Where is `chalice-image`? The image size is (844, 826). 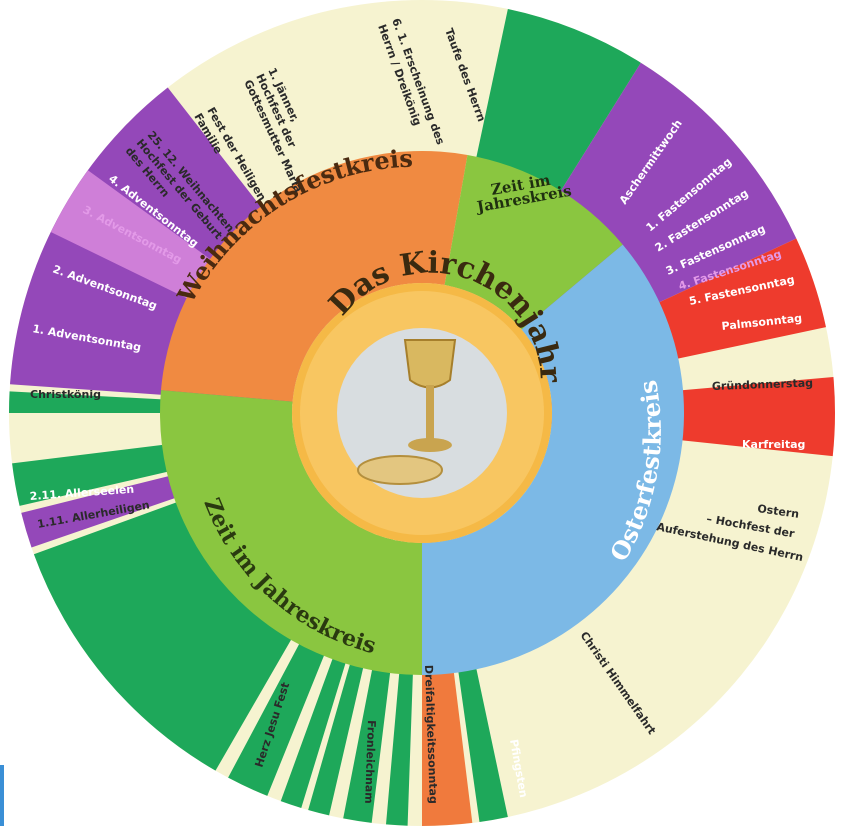
chalice-image is located at coordinates (422, 413).